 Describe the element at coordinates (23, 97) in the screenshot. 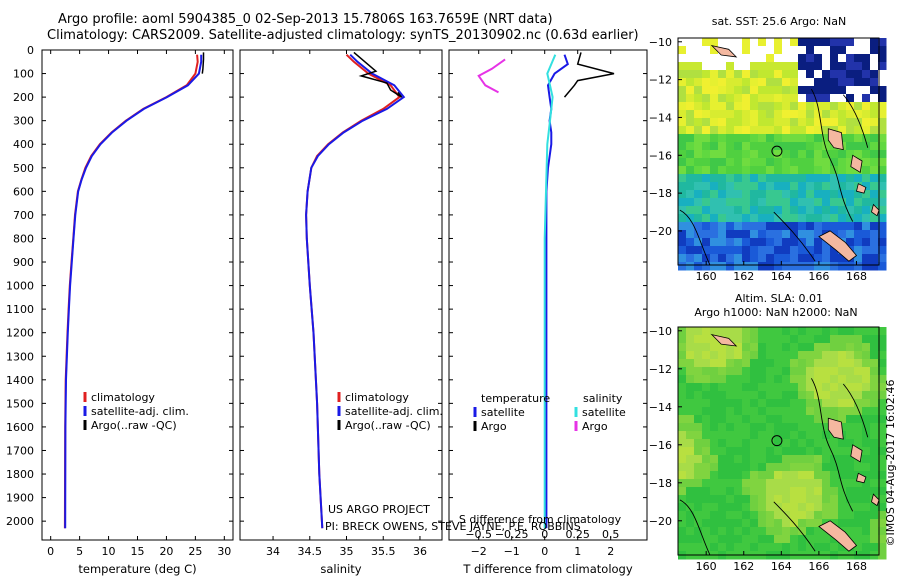

I see `y-tick-label: 200` at that location.